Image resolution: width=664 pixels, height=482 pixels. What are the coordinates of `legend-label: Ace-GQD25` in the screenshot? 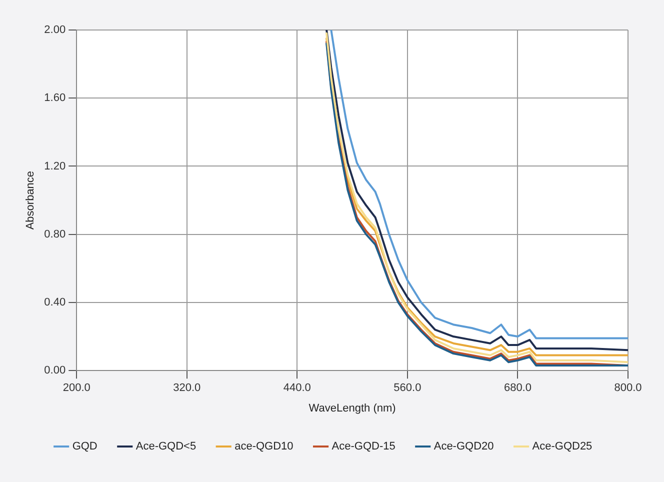 It's located at (562, 446).